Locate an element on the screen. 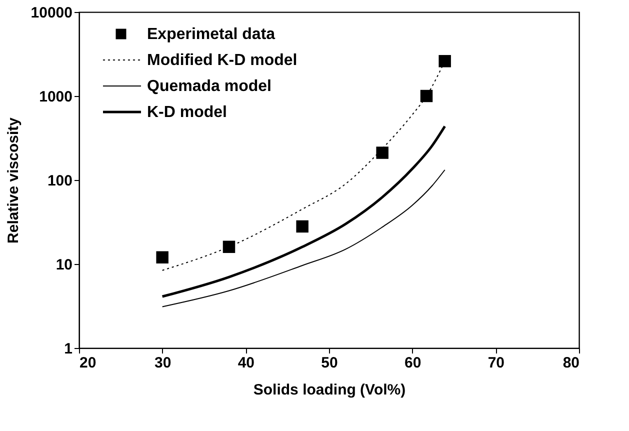  y-tick-label: 1 is located at coordinates (68, 349).